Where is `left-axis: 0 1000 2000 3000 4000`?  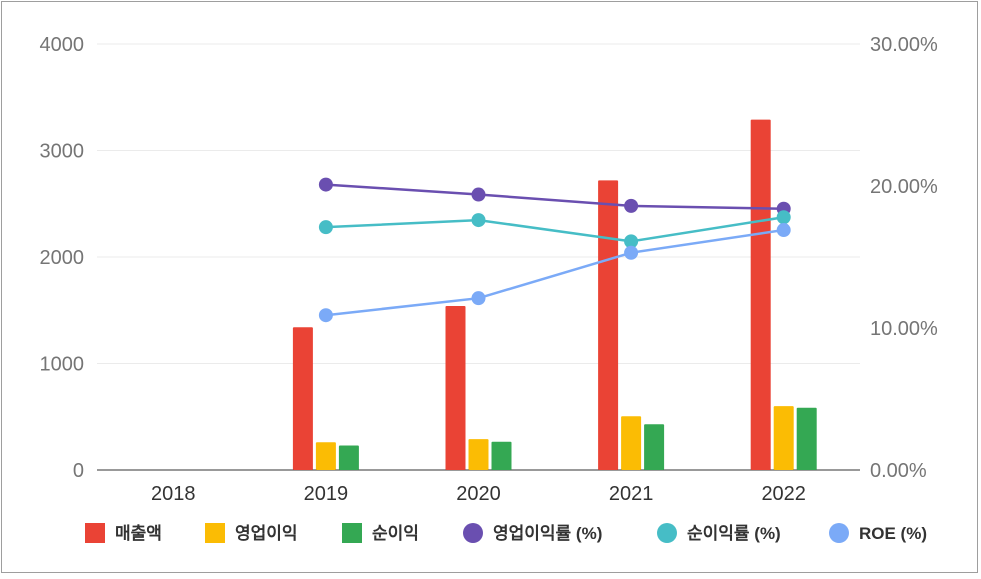 left-axis: 0 1000 2000 3000 4000 is located at coordinates (62, 258).